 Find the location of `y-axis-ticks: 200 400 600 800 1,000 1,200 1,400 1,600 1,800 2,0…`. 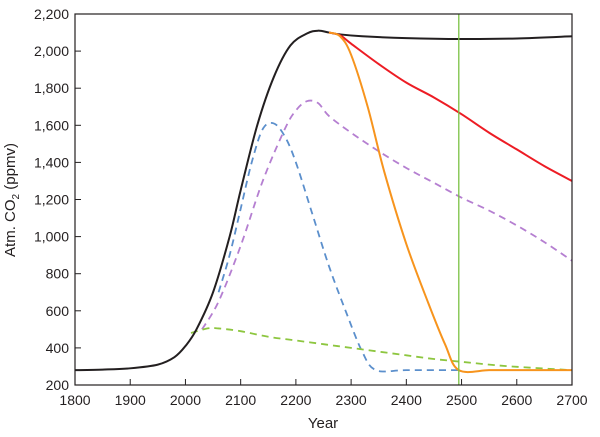

y-axis-ticks: 200 400 600 800 1,000 1,200 1,400 1,600 1,800 2,0… is located at coordinates (57, 199).